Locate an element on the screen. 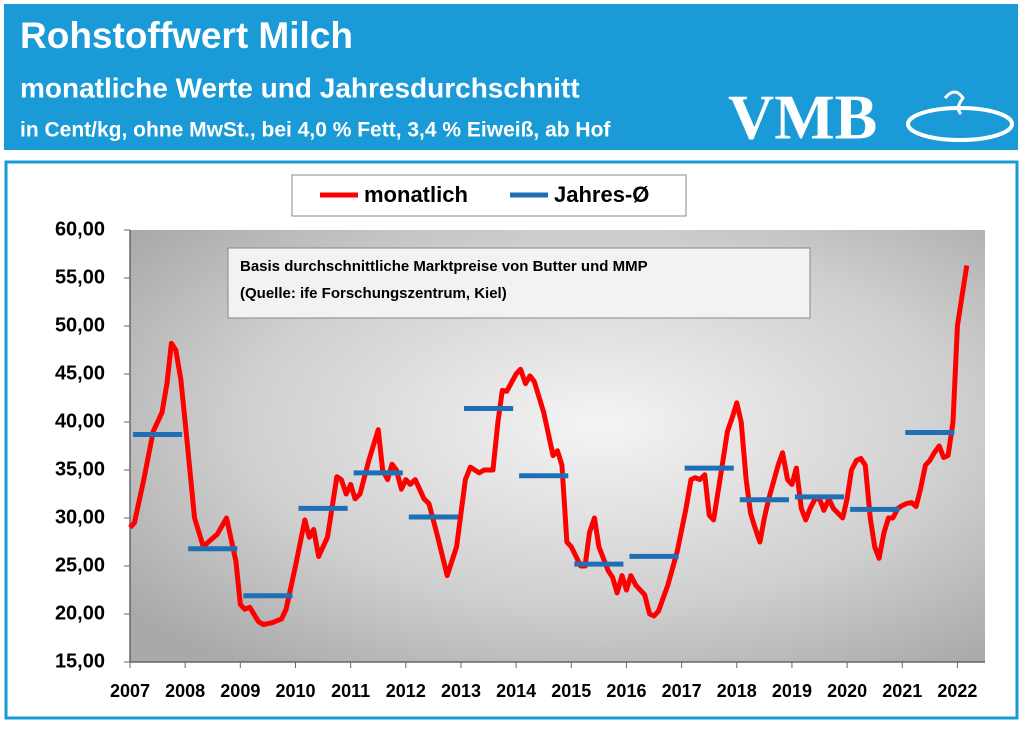 This screenshot has width=1024, height=729. x-tick-label: 2022 is located at coordinates (957, 691).